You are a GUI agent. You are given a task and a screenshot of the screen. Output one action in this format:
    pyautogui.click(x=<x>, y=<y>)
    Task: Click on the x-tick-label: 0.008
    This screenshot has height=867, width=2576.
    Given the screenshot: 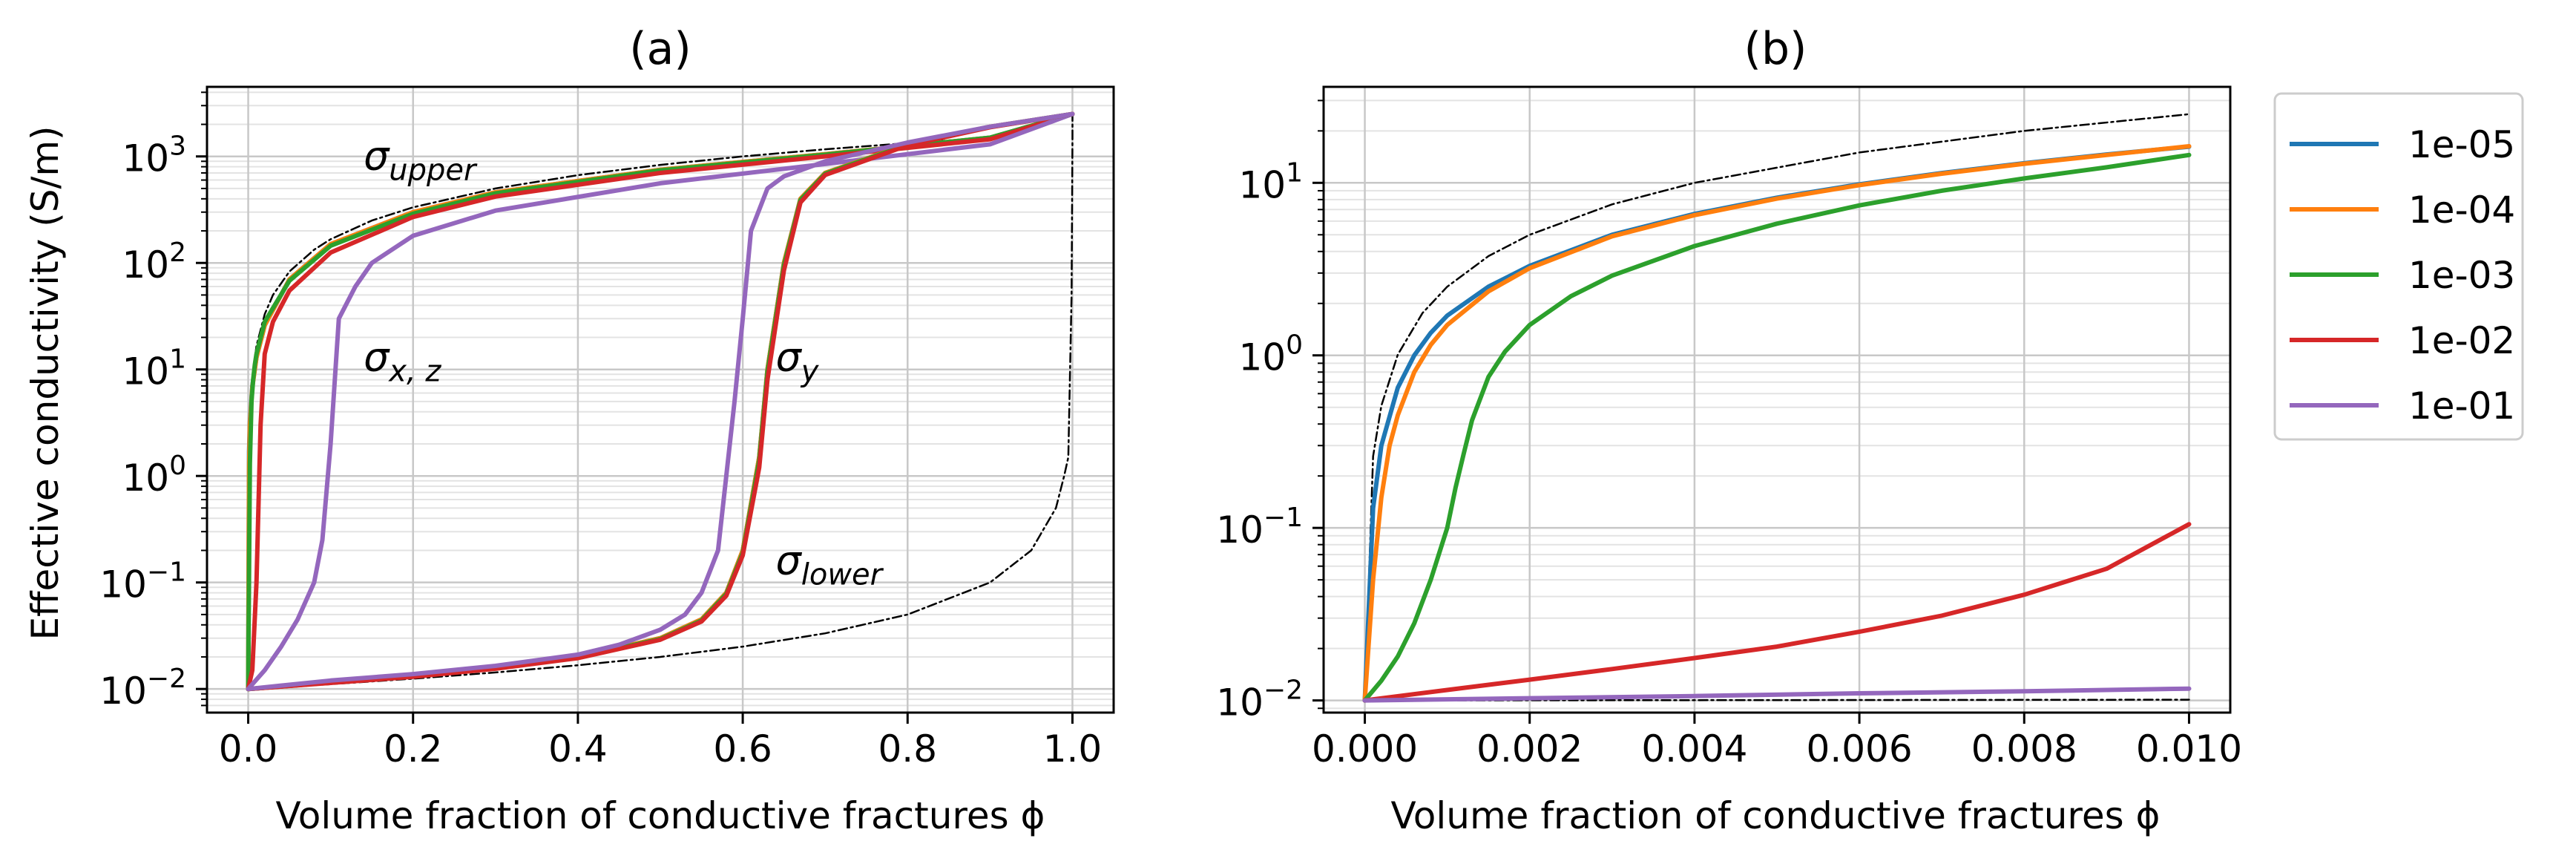 What is the action you would take?
    pyautogui.click(x=2024, y=749)
    